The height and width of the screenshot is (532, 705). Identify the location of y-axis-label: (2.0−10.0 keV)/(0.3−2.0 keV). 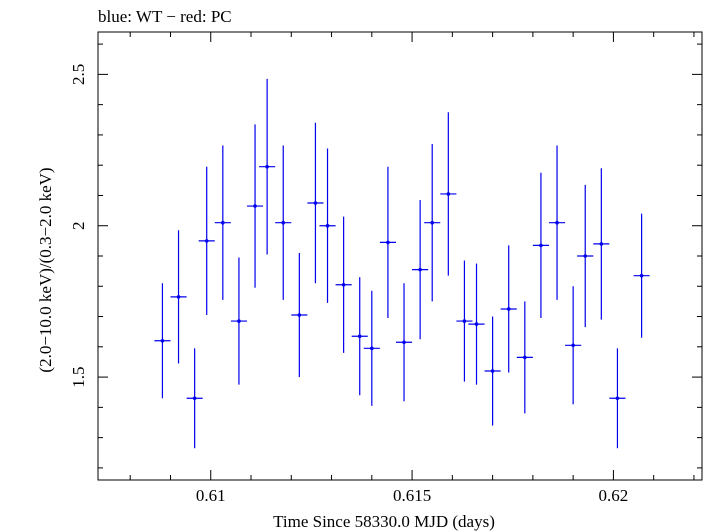
(45, 269).